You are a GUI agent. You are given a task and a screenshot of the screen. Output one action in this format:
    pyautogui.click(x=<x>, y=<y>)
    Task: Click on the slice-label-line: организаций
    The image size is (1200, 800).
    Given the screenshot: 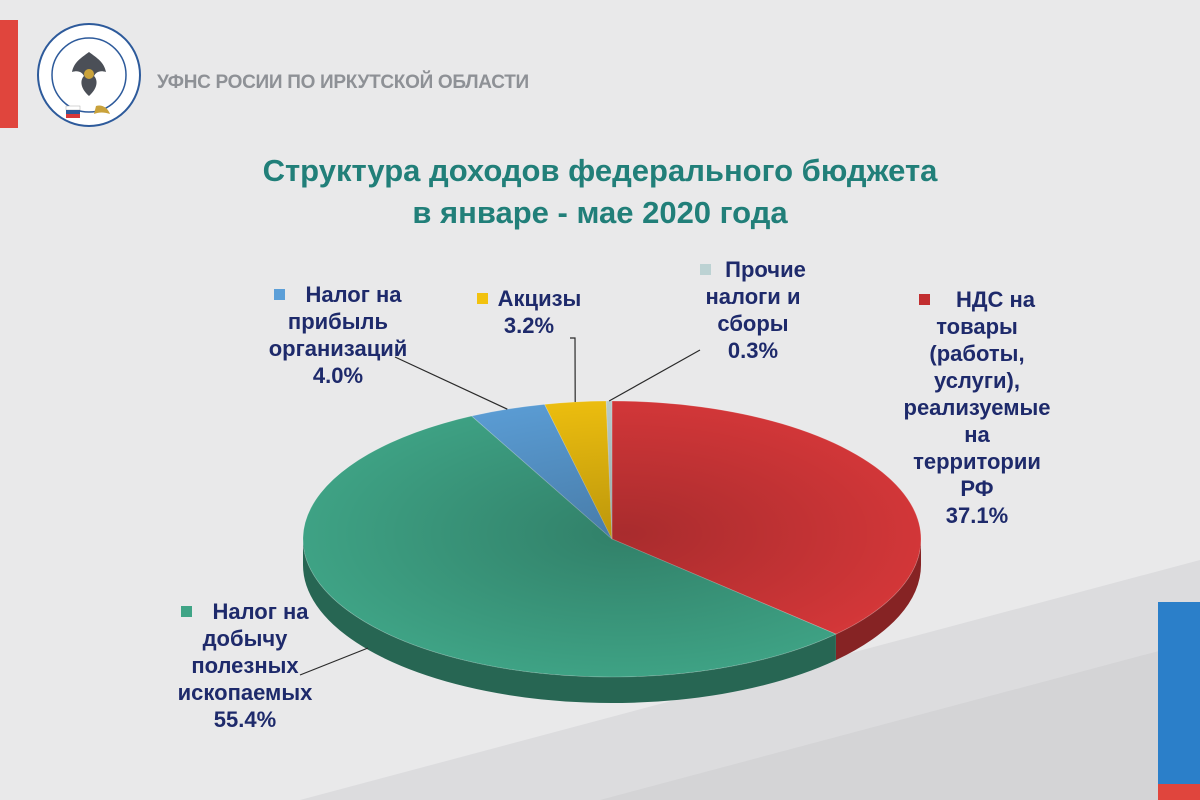 What is the action you would take?
    pyautogui.click(x=338, y=348)
    